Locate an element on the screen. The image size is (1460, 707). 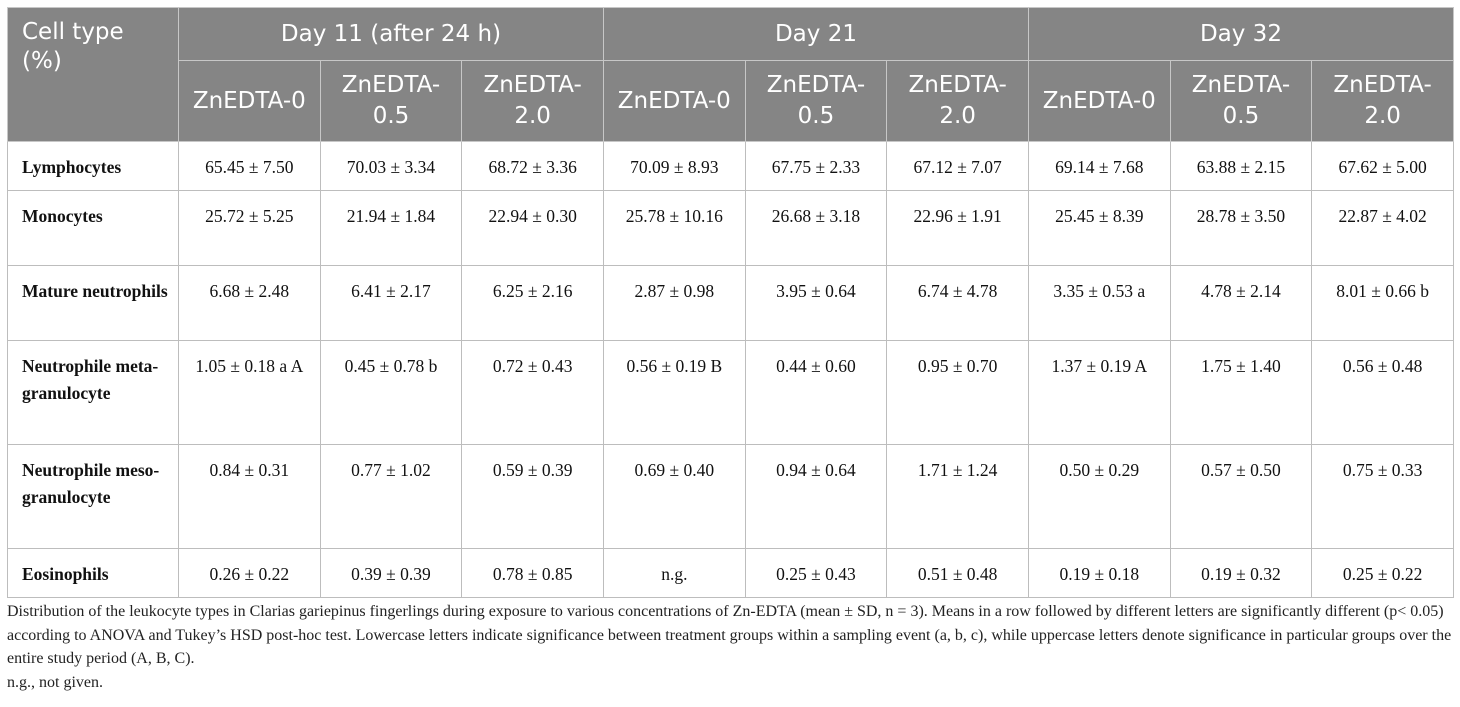
table-cell: 67.75 ± 2.33 is located at coordinates (816, 166).